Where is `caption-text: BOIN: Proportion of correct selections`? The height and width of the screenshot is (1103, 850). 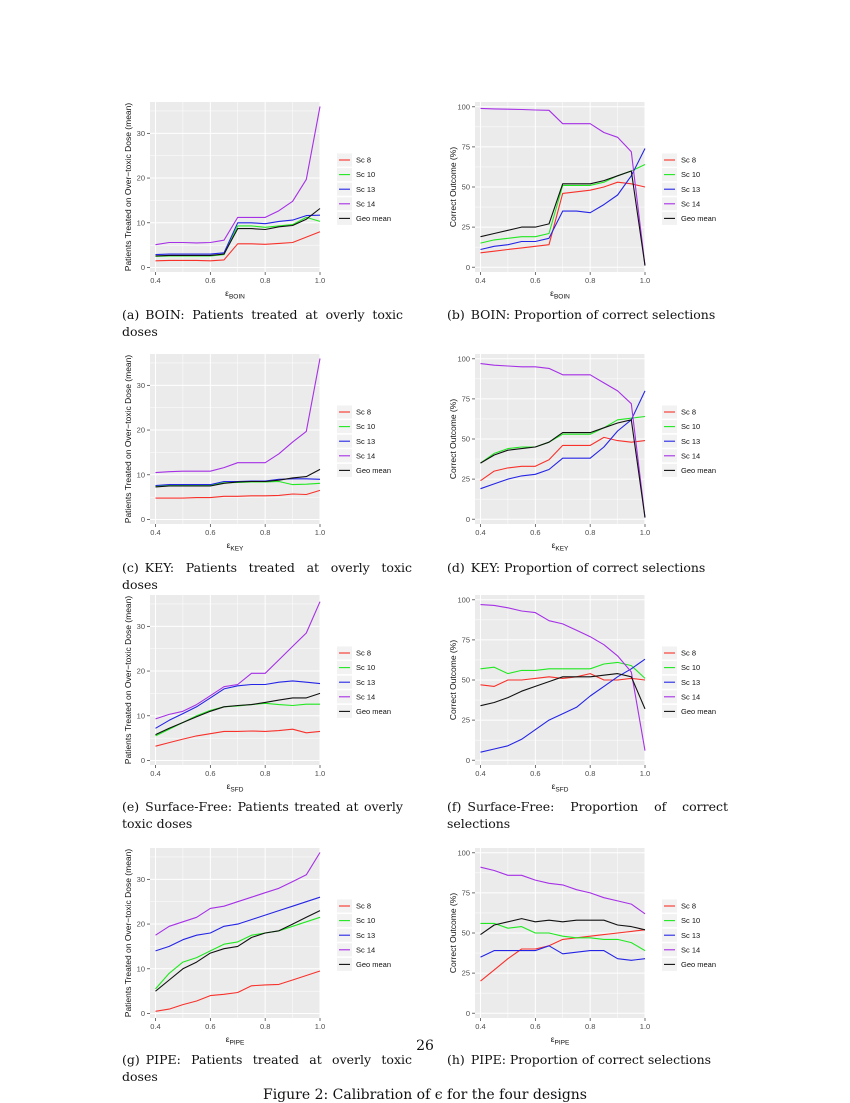 caption-text: BOIN: Proportion of correct selections is located at coordinates (593, 314).